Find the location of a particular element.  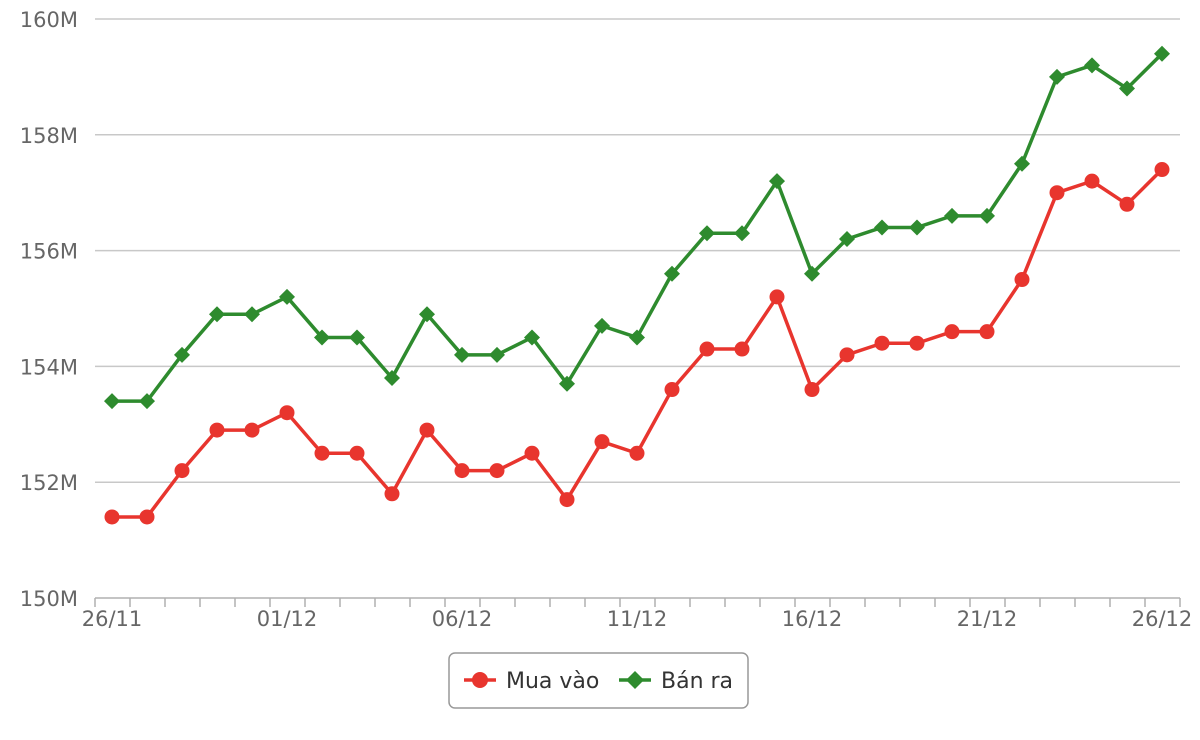

x-tick-label: 01/12 is located at coordinates (287, 619).